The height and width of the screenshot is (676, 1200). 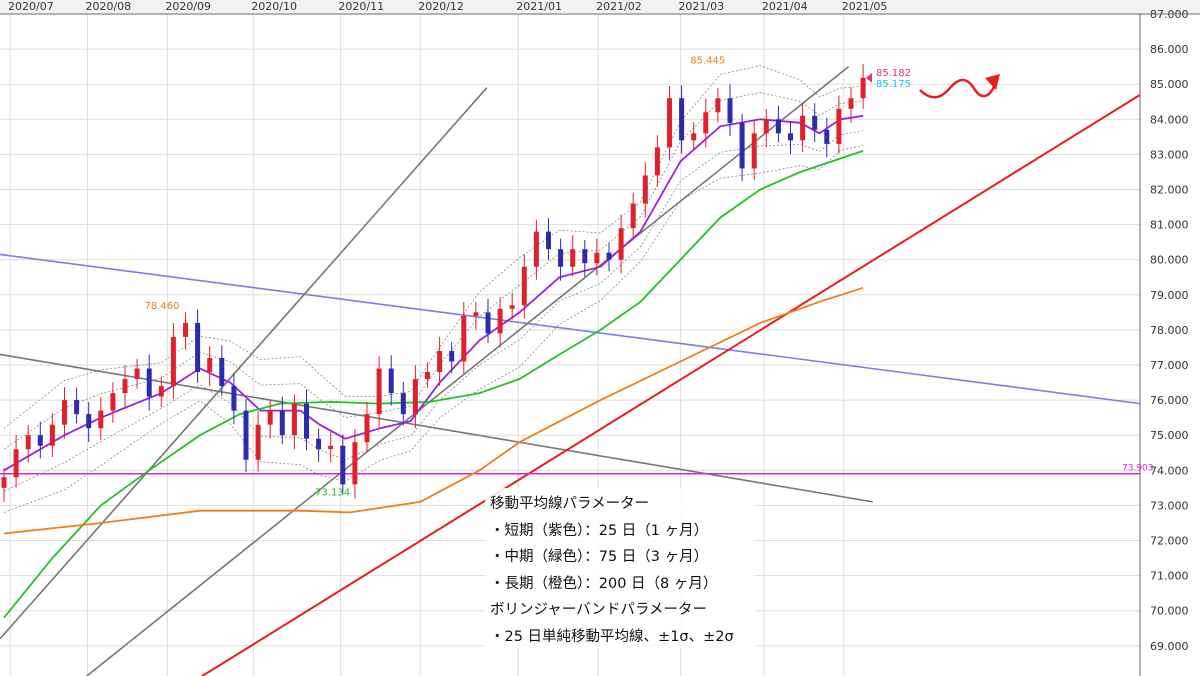 What do you see at coordinates (598, 609) in the screenshot?
I see `bb-title: ボリンジャーバンドパラメーター` at bounding box center [598, 609].